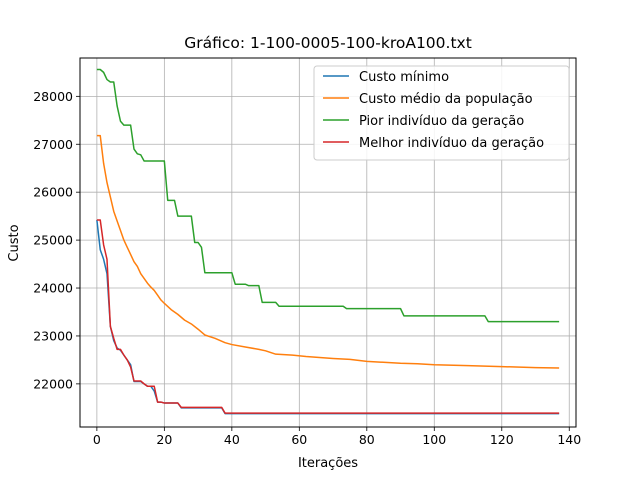 The image size is (640, 480). I want to click on x-tick-label: 100, so click(434, 439).